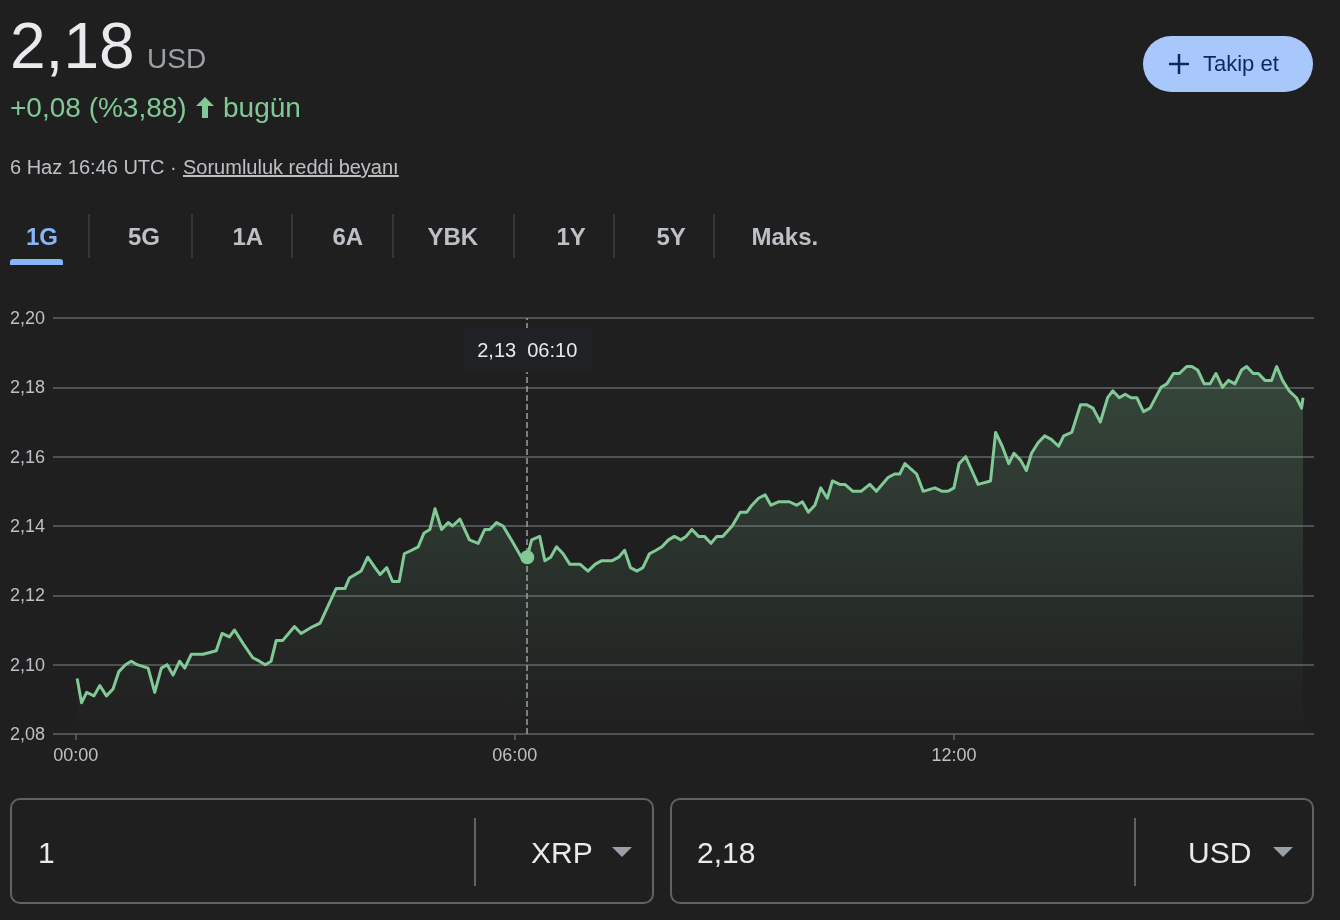  What do you see at coordinates (98, 107) in the screenshot?
I see `text: +0,08 (%3,88)` at bounding box center [98, 107].